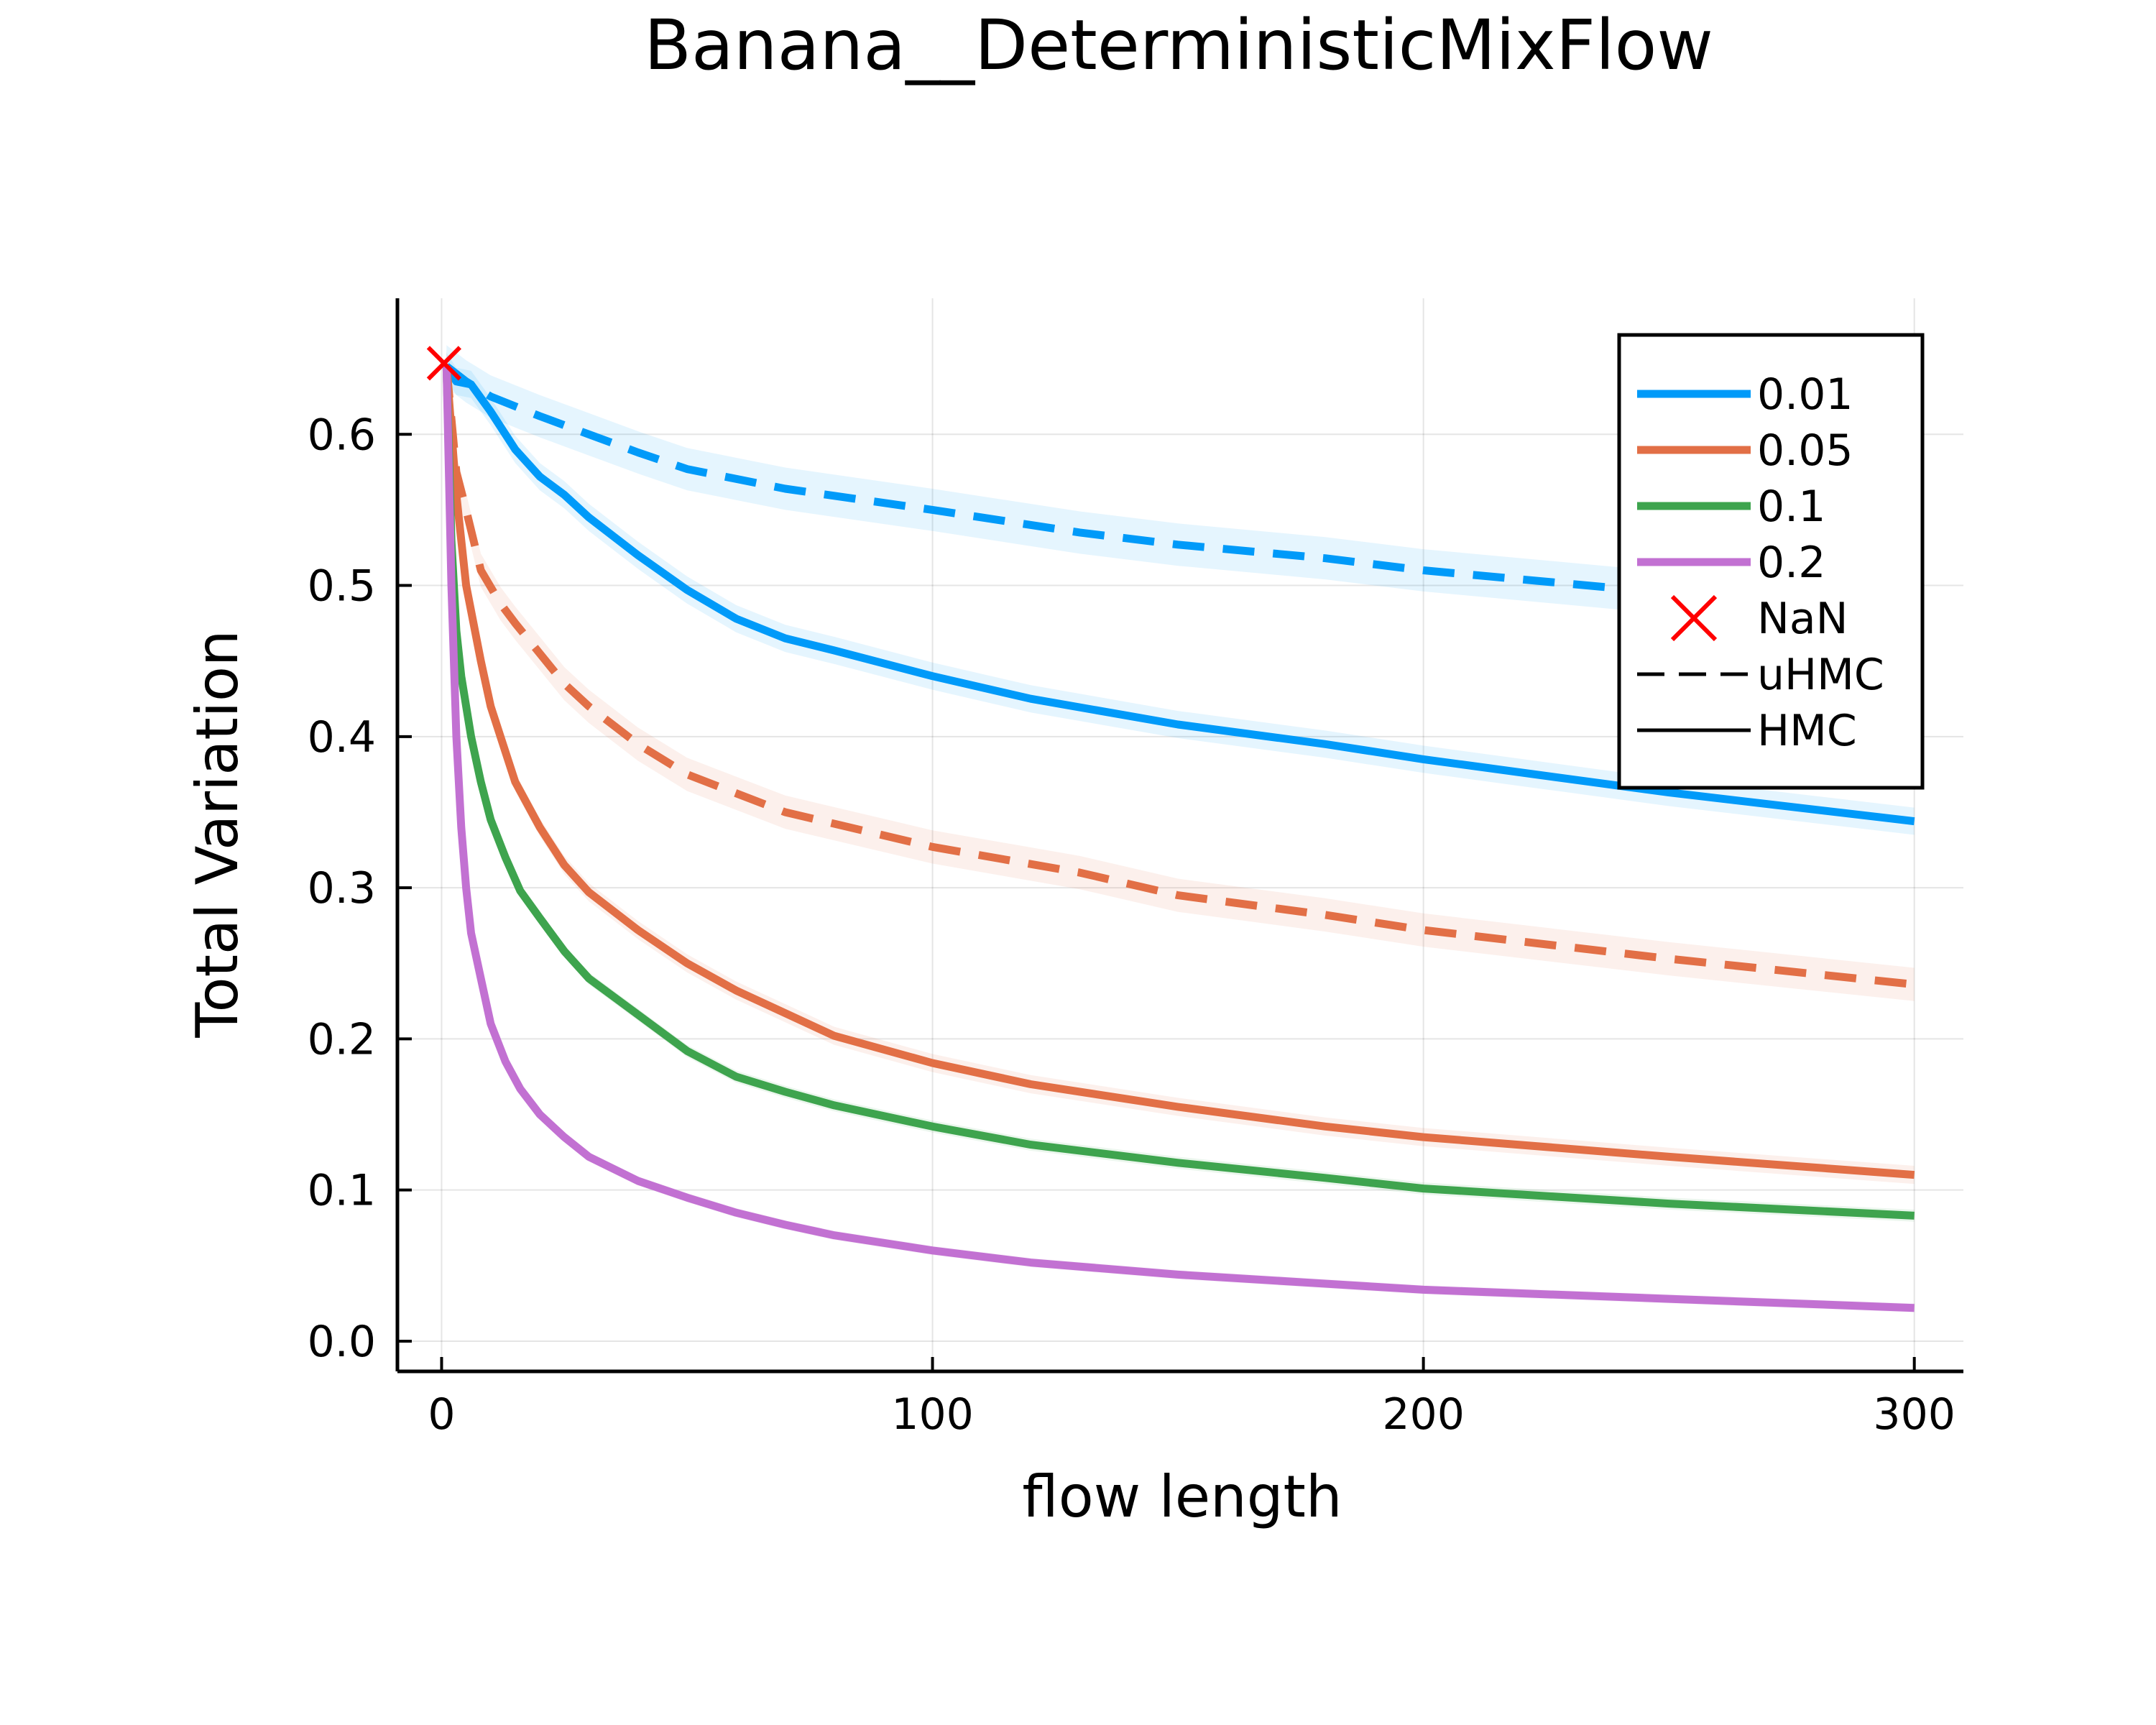 The width and height of the screenshot is (2156, 1725). What do you see at coordinates (342, 888) in the screenshot?
I see `y-tick-label: 0.3` at bounding box center [342, 888].